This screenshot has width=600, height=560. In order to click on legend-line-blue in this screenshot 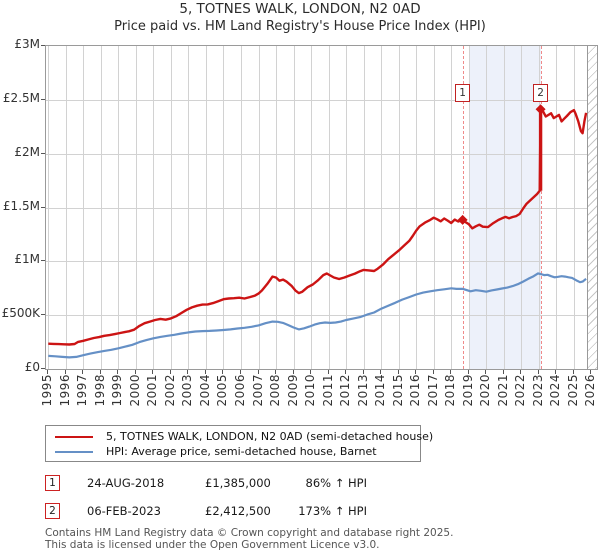, I will do `click(74, 451)`.